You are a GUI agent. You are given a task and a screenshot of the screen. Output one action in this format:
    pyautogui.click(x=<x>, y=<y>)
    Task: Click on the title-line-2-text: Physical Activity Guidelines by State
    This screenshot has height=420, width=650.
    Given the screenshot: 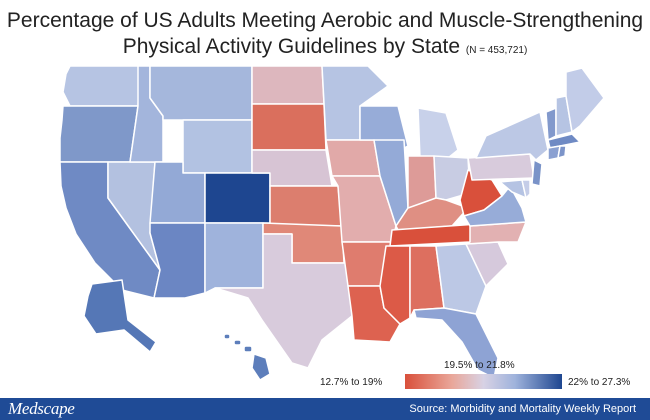 What is the action you would take?
    pyautogui.click(x=291, y=46)
    